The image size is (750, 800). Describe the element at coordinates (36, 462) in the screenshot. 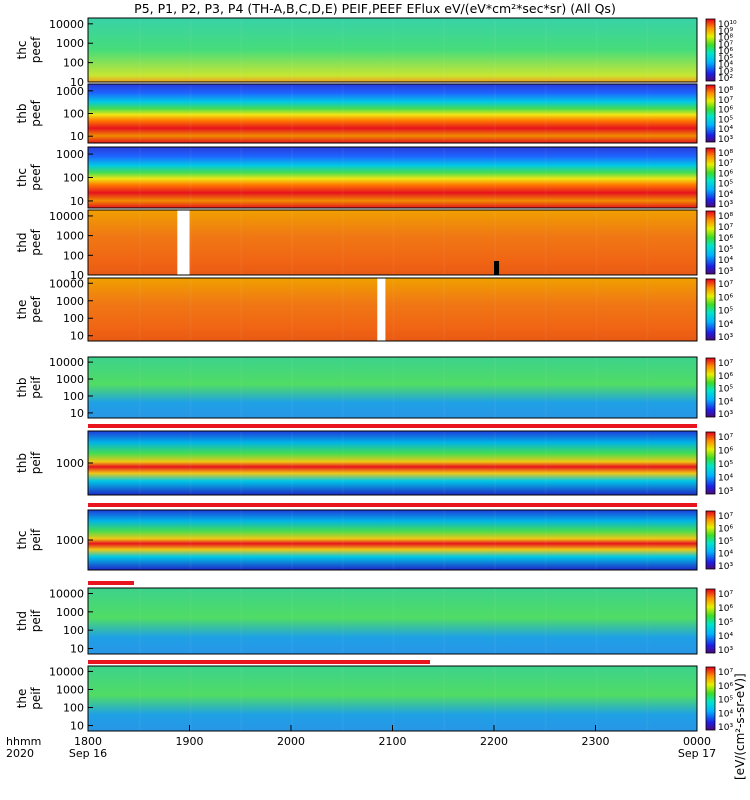

I see `panel-product-label: peif` at that location.